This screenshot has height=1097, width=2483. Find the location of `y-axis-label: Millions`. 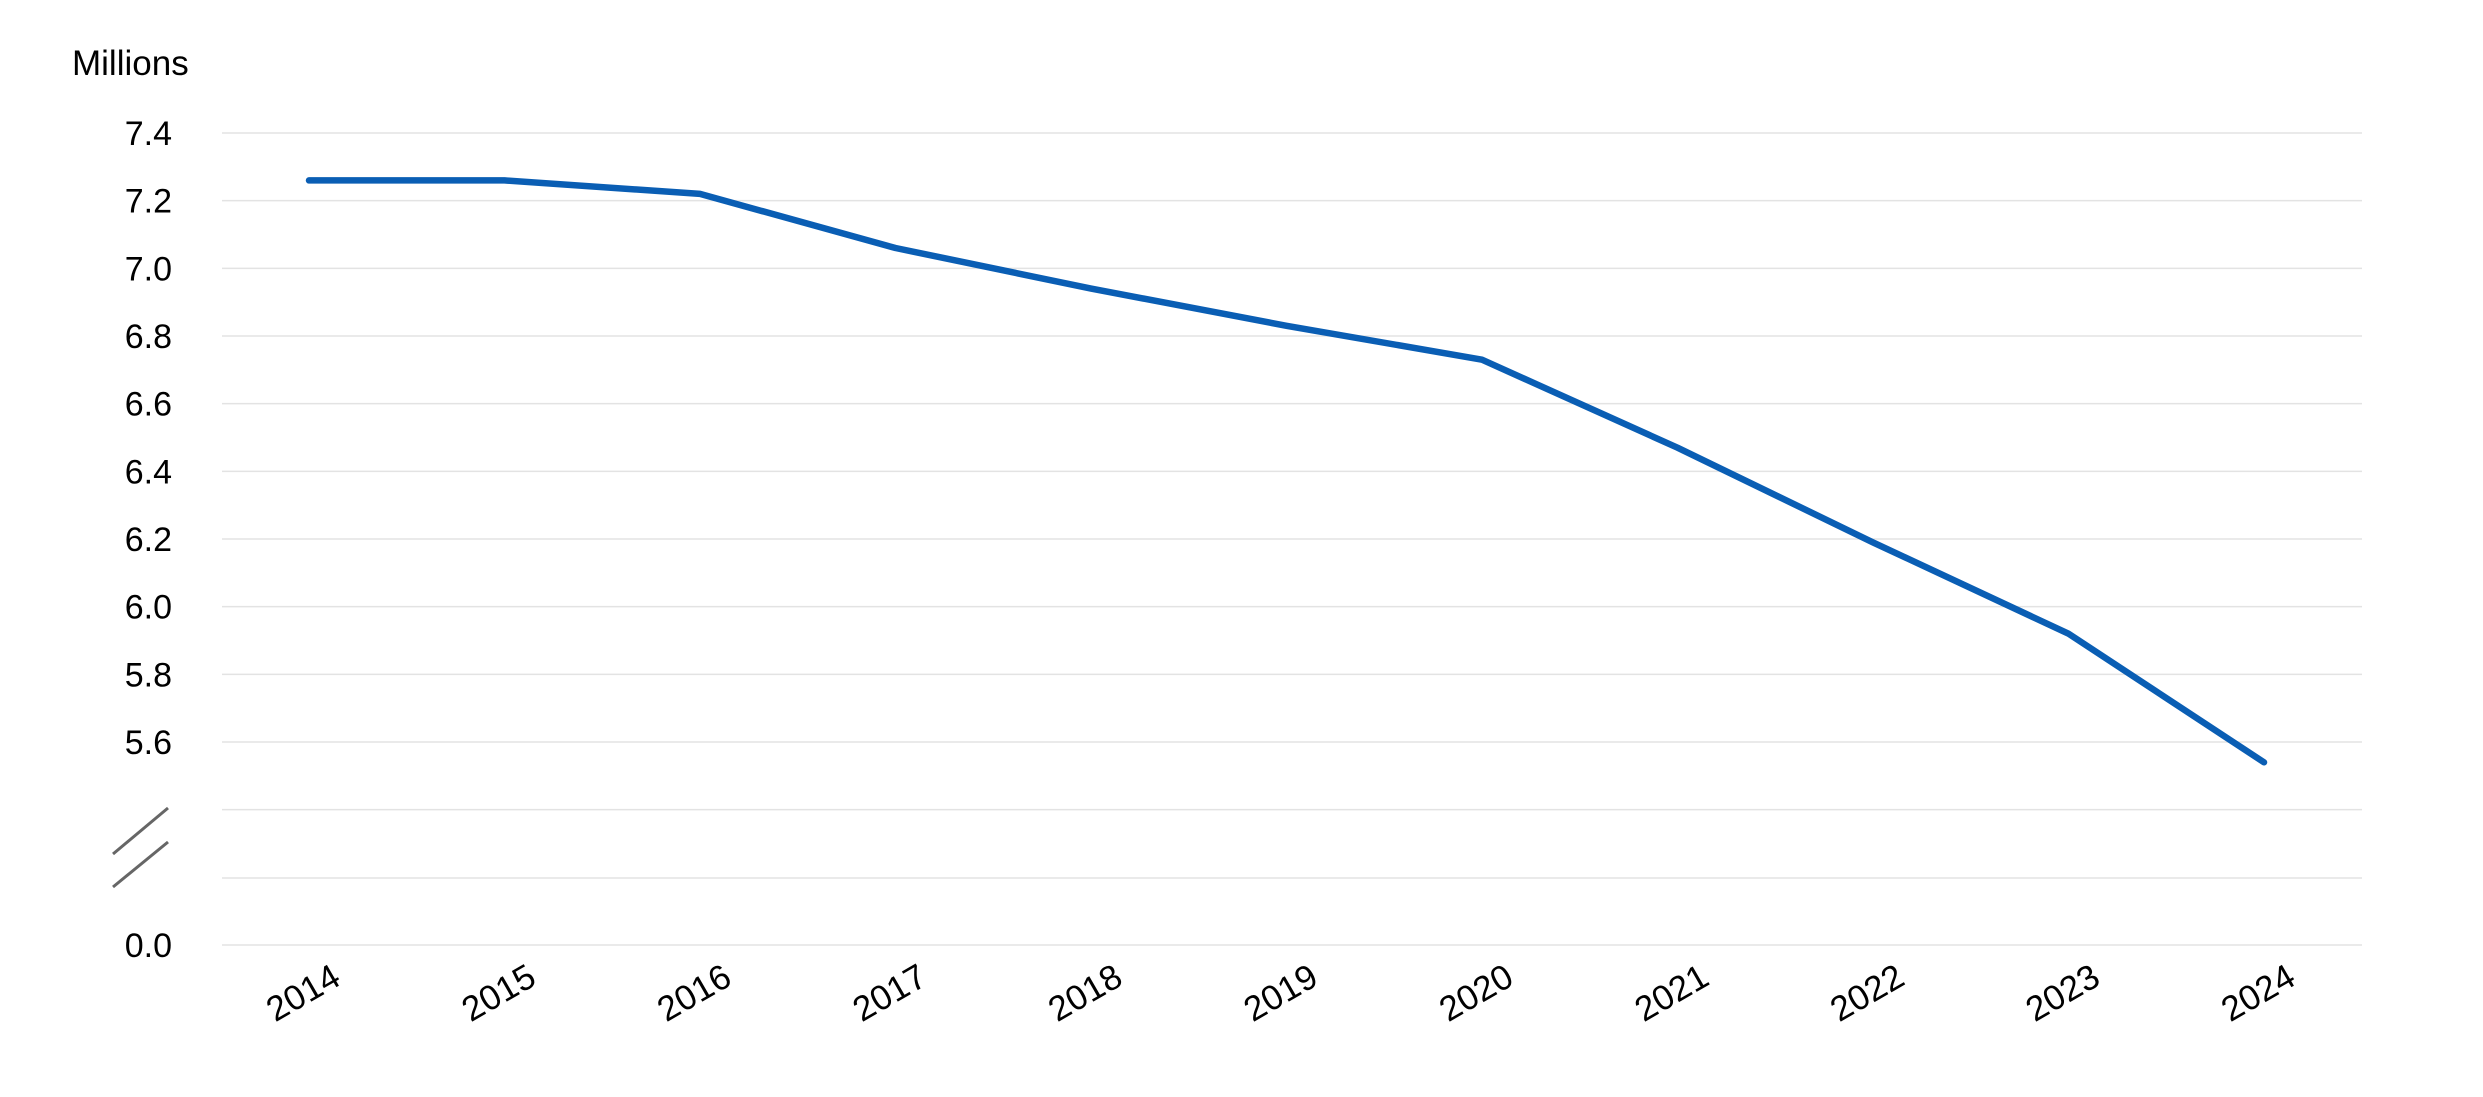

y-axis-label: Millions is located at coordinates (130, 63).